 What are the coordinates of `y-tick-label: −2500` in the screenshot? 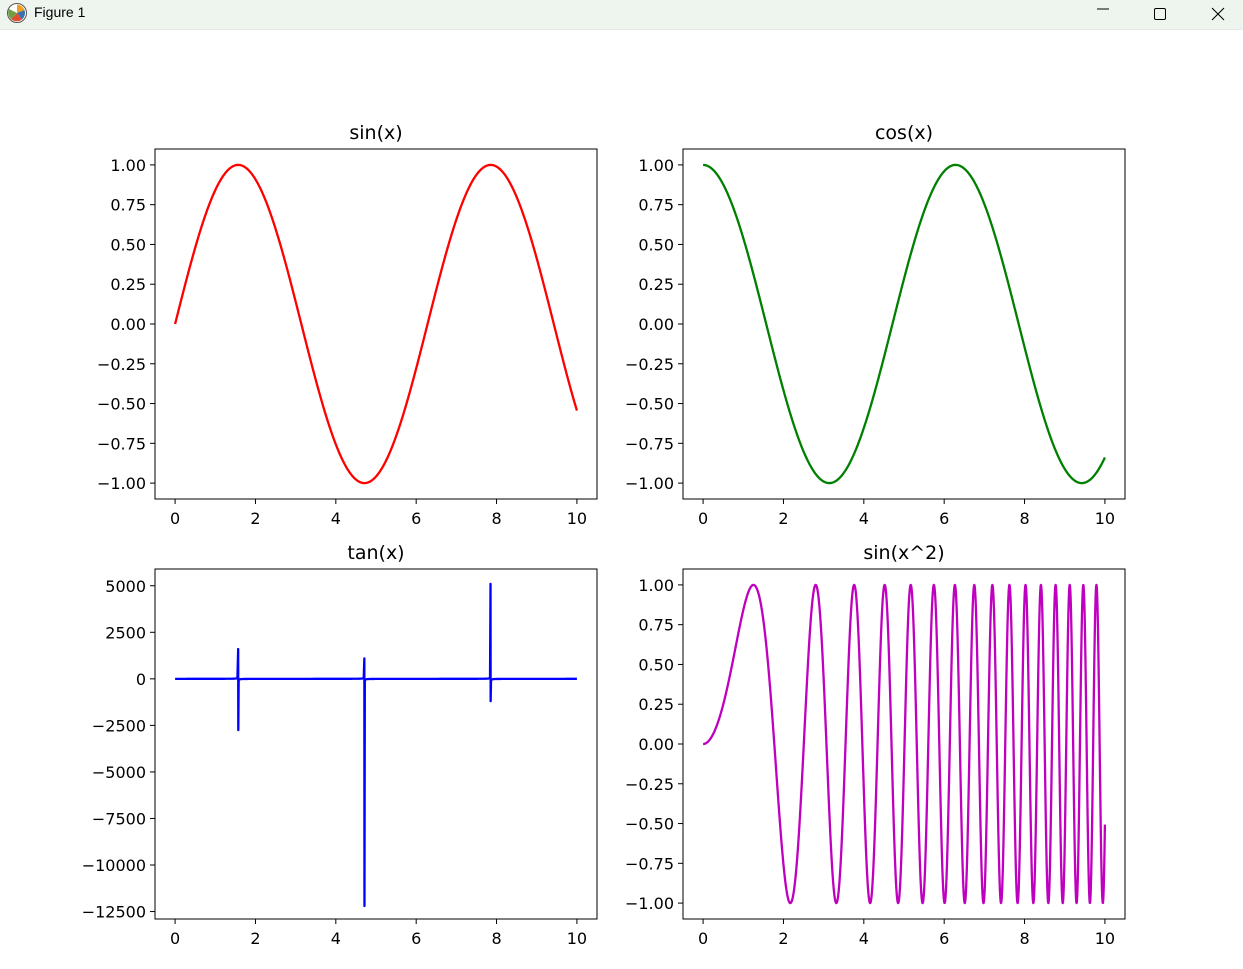 It's located at (119, 725).